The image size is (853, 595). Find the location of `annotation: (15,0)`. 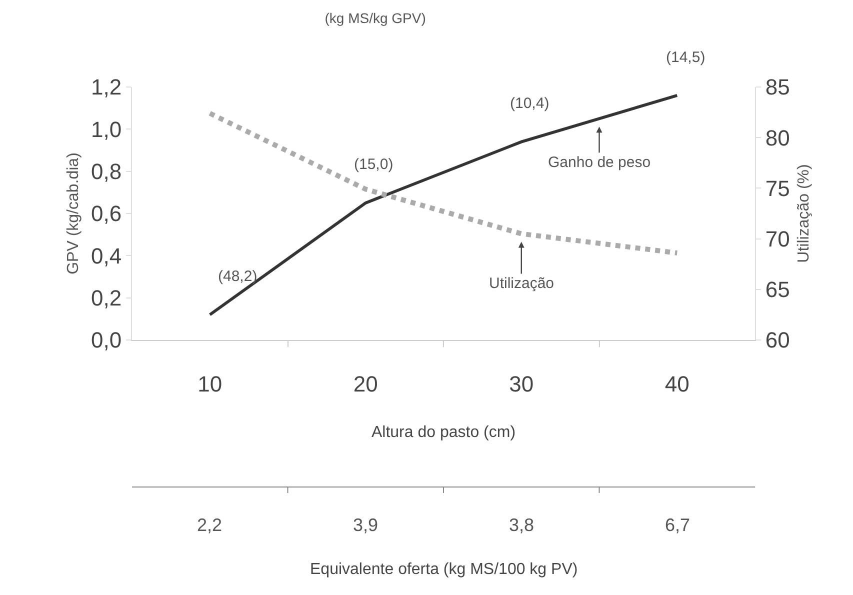

annotation: (15,0) is located at coordinates (374, 164).